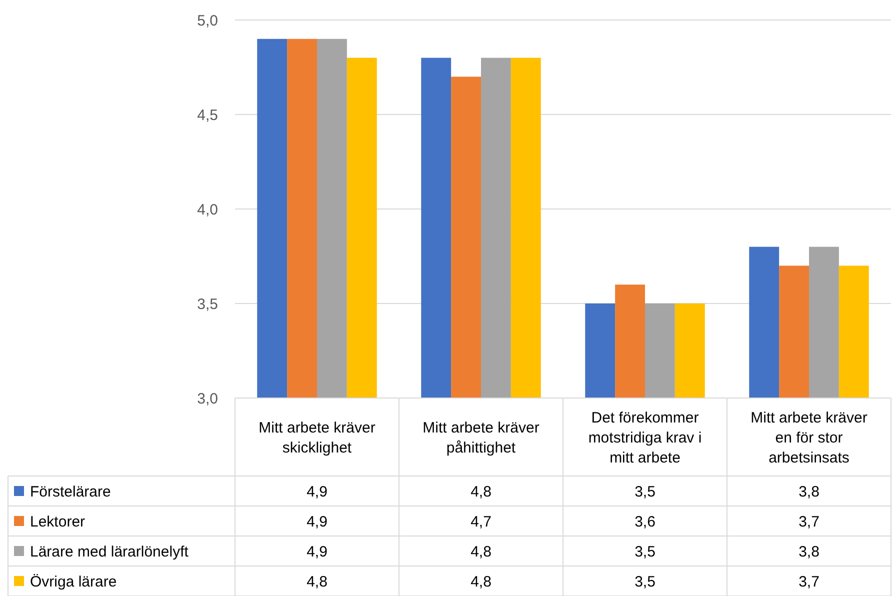 The width and height of the screenshot is (892, 596). What do you see at coordinates (207, 304) in the screenshot?
I see `y-tick-label: 3,5` at bounding box center [207, 304].